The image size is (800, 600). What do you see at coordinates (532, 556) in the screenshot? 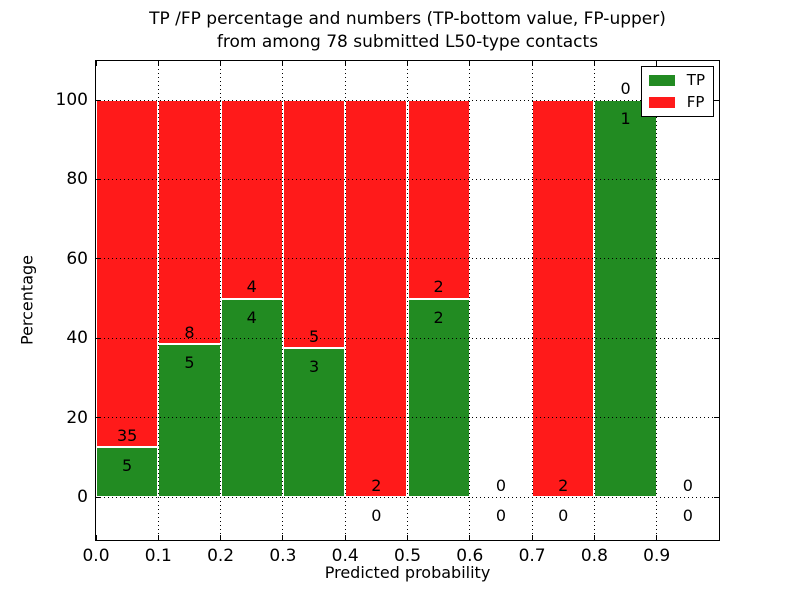
I see `x-tick-label: 0.7` at bounding box center [532, 556].